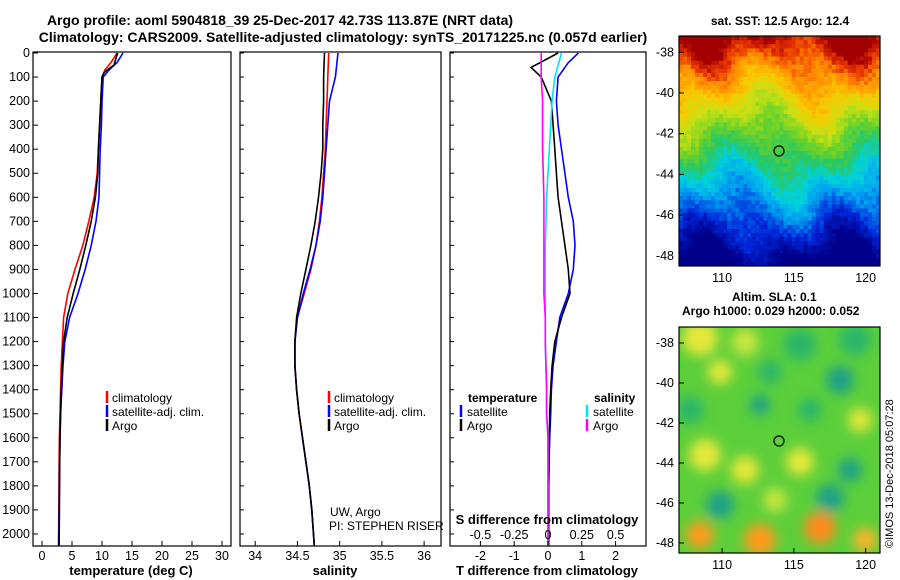  I want to click on map-y-tick-label: -42, so click(665, 134).